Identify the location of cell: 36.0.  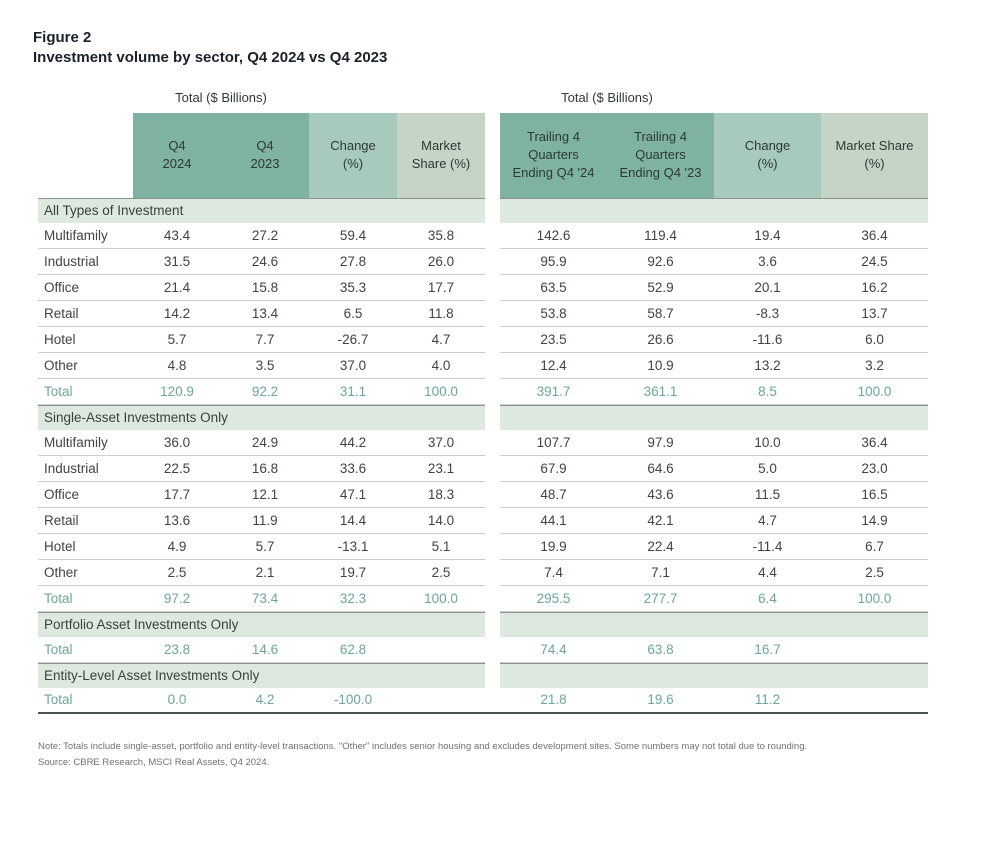
(177, 443).